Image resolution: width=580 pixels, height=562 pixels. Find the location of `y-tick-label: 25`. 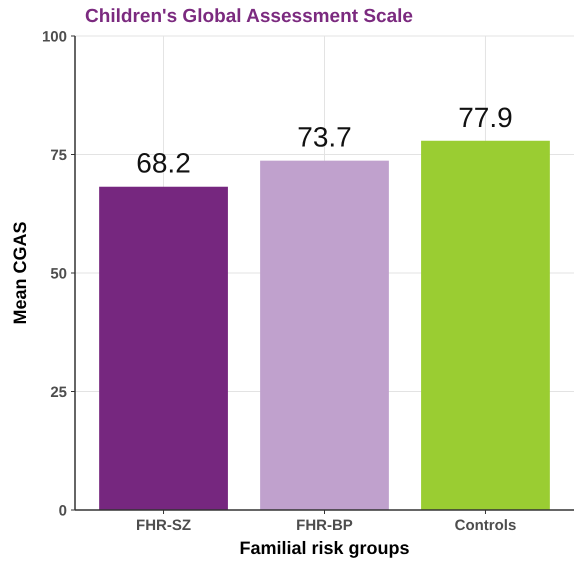

y-tick-label: 25 is located at coordinates (58, 392).